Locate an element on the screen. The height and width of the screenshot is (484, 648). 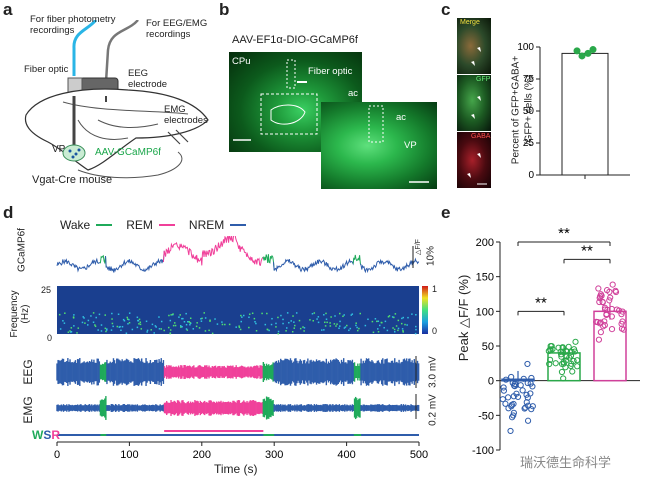
panel-e-ytick-label: 50 is located at coordinates (488, 347).